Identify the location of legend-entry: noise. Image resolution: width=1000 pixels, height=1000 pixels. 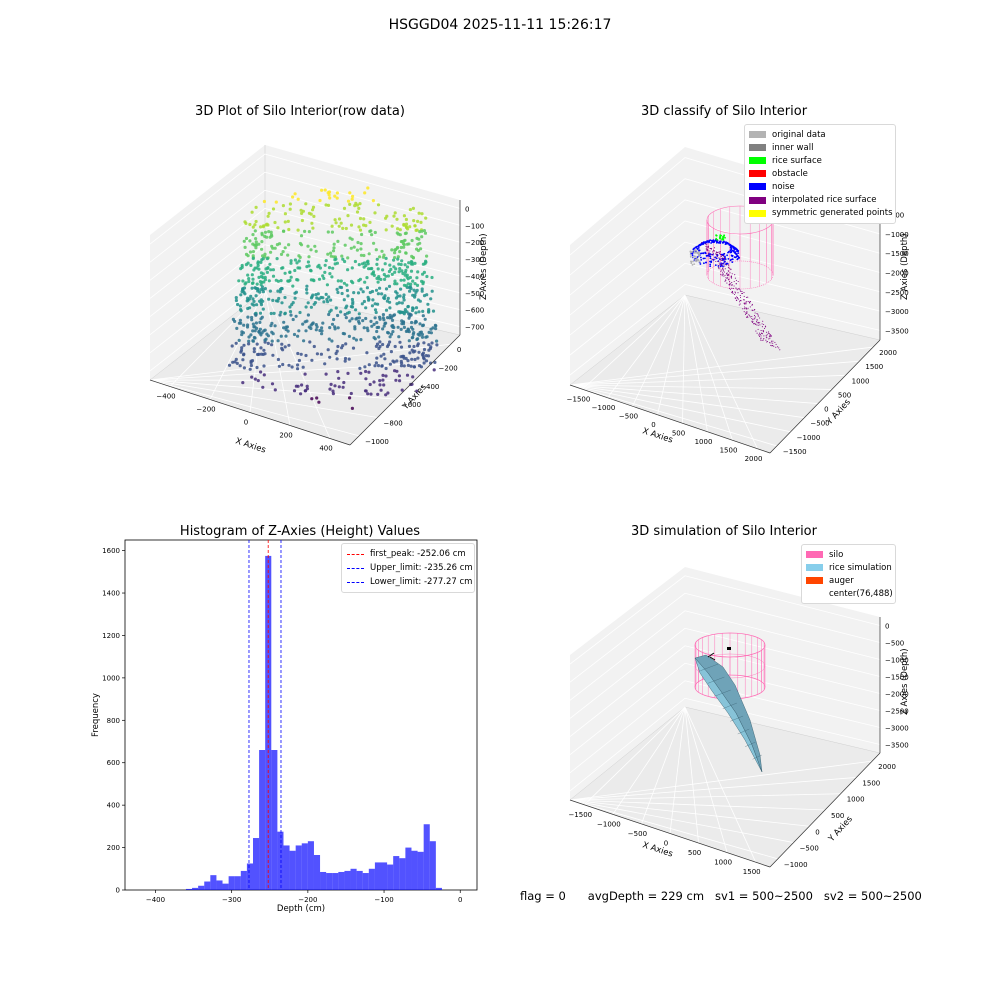
(820, 186).